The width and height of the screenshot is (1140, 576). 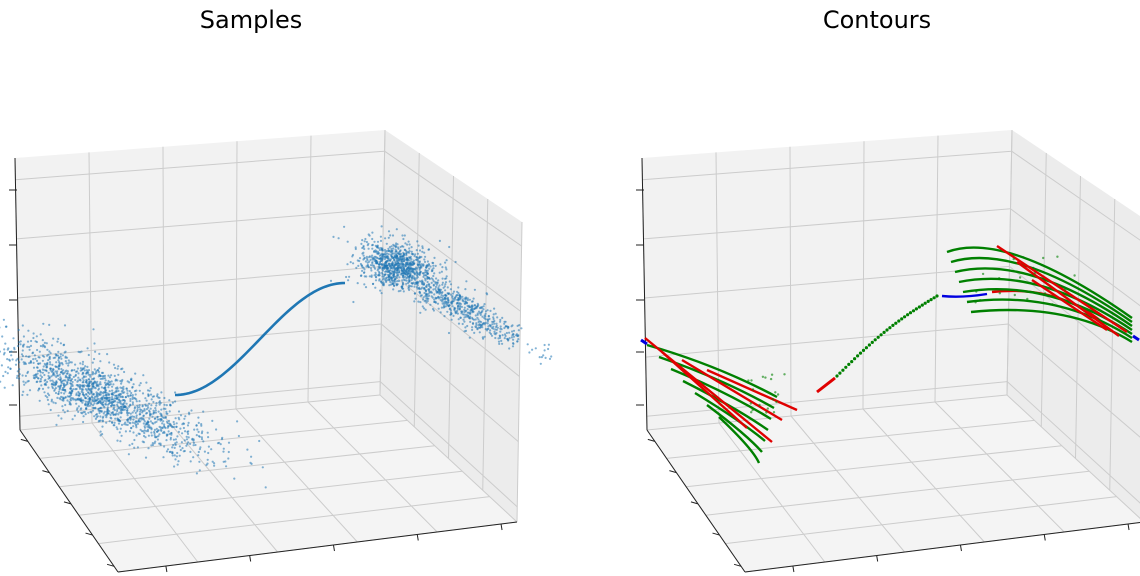 I want to click on contour-red, so click(x=732, y=390).